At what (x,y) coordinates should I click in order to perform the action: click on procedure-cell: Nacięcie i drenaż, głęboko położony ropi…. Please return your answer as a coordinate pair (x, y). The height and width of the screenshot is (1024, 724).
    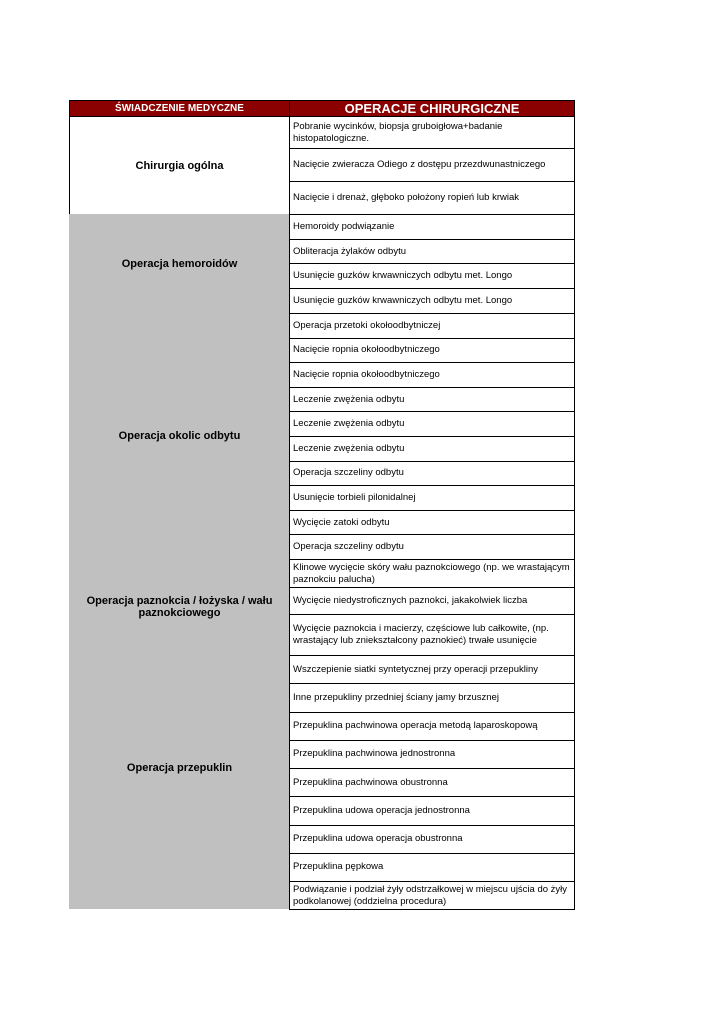
    Looking at the image, I should click on (432, 198).